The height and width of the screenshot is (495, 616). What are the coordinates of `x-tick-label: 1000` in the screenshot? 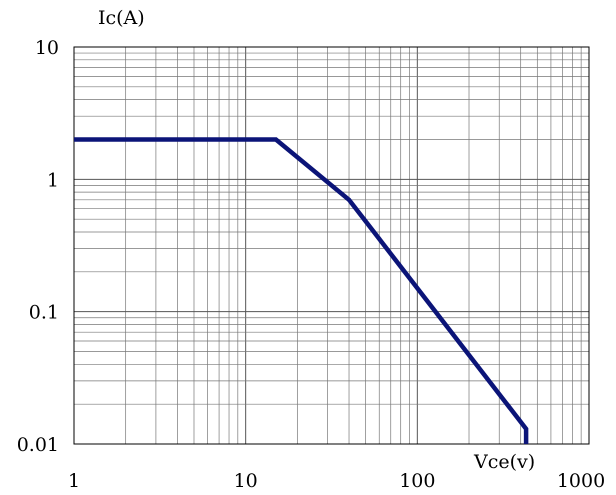 It's located at (581, 481).